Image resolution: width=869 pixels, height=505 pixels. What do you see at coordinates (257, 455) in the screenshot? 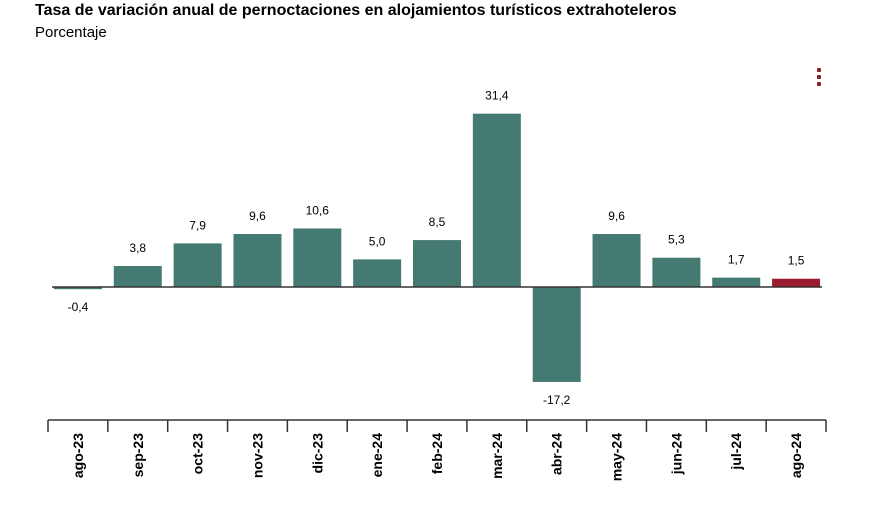
I see `x-tick-label-nov-23: nov-23` at bounding box center [257, 455].